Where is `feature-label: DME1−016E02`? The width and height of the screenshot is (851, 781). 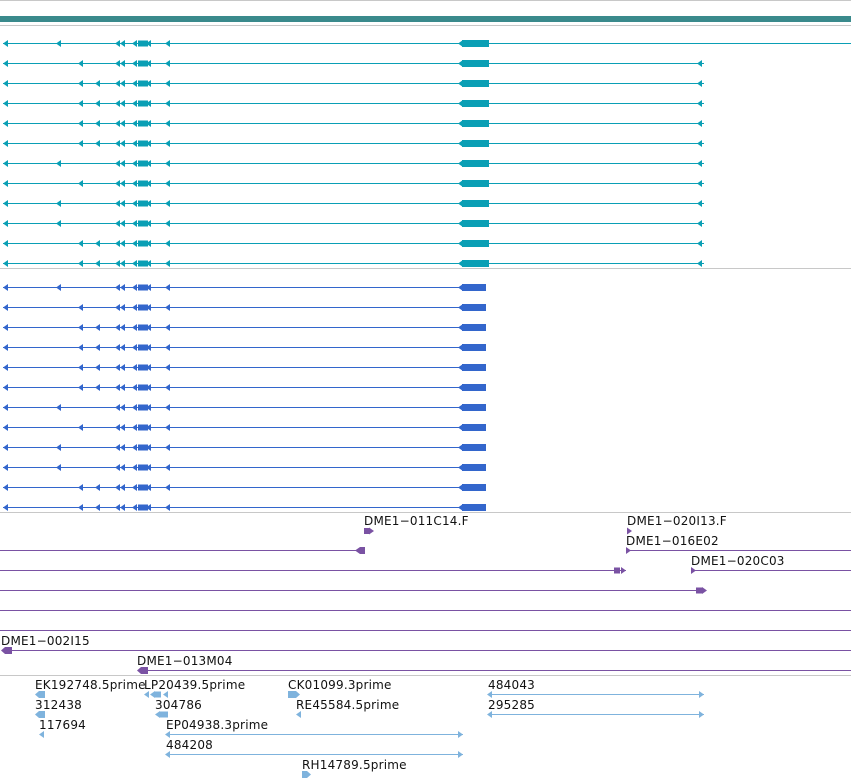
feature-label: DME1−016E02 is located at coordinates (672, 541).